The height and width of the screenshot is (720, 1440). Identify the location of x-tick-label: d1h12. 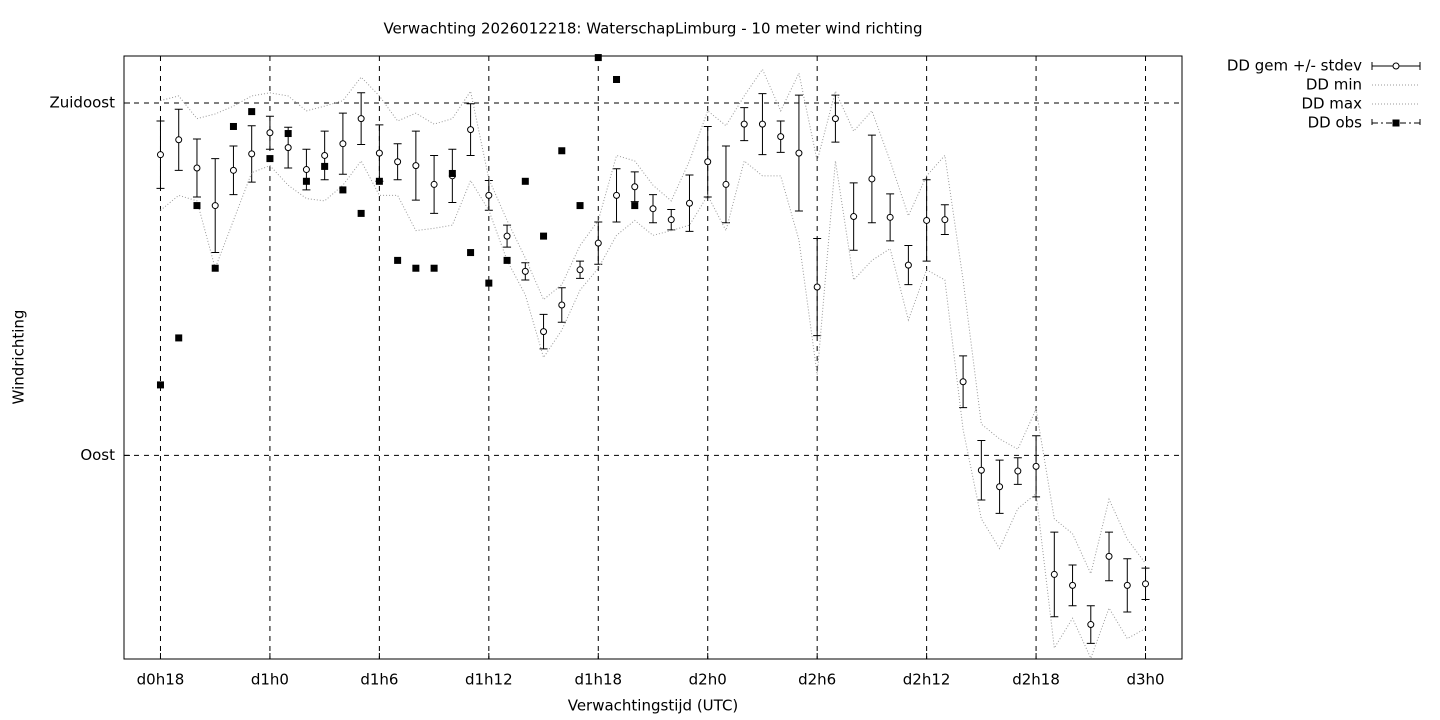
(489, 680).